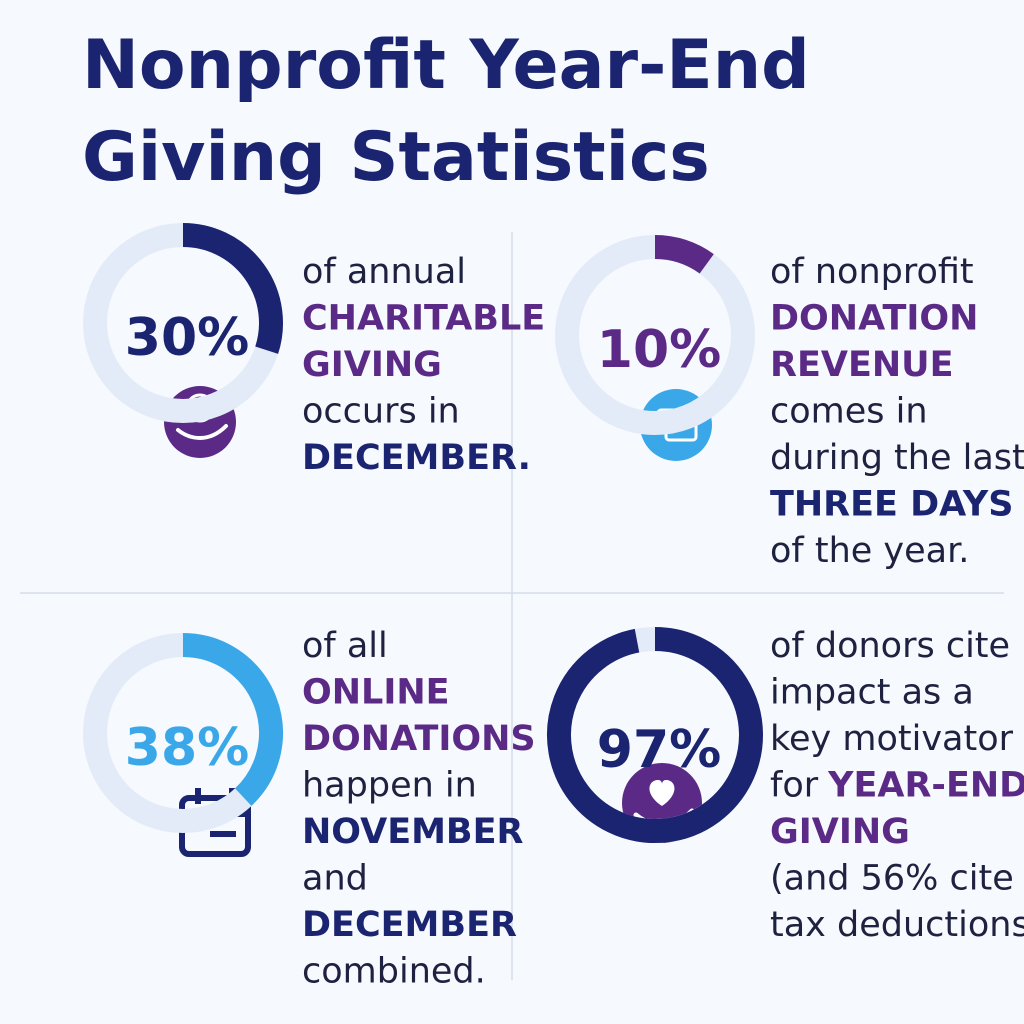  I want to click on stat-line: THREE DAYS, so click(891, 505).